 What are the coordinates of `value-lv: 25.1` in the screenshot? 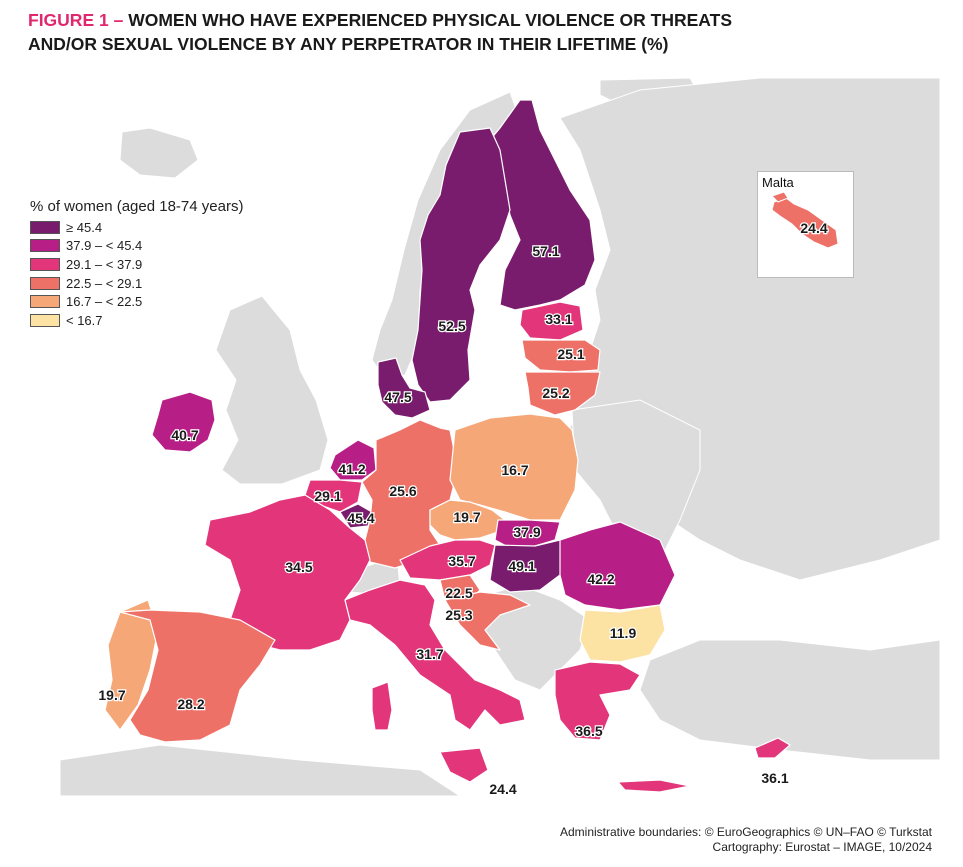 It's located at (570, 354).